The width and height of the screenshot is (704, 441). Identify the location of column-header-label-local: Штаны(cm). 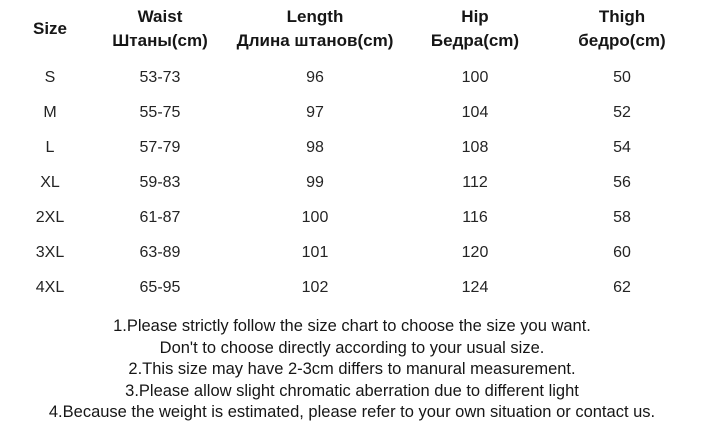
(160, 40).